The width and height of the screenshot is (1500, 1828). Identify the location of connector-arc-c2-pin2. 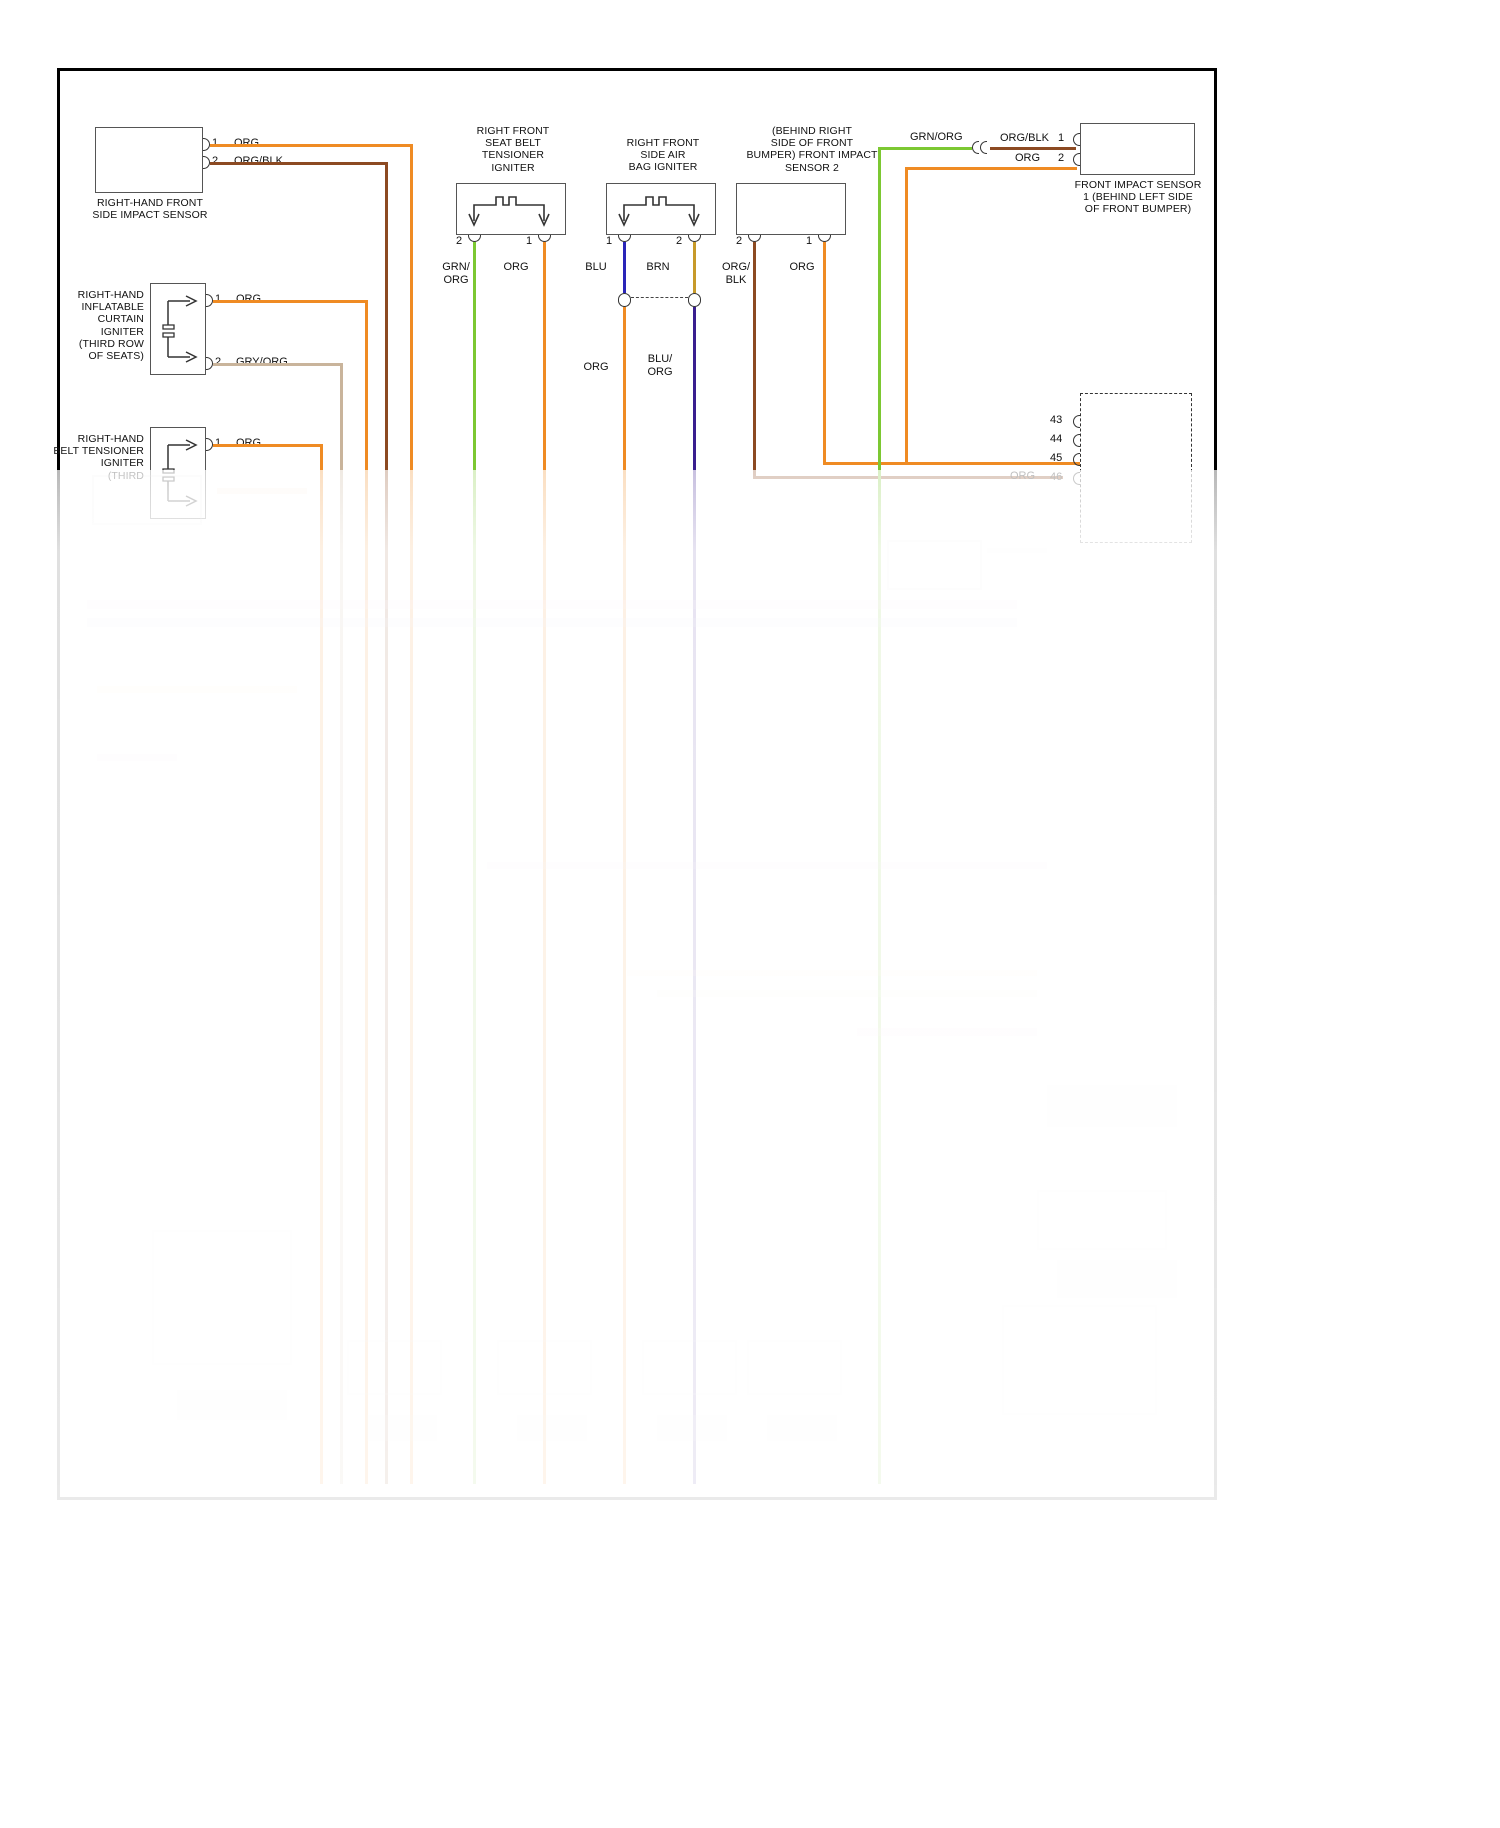
(209, 363).